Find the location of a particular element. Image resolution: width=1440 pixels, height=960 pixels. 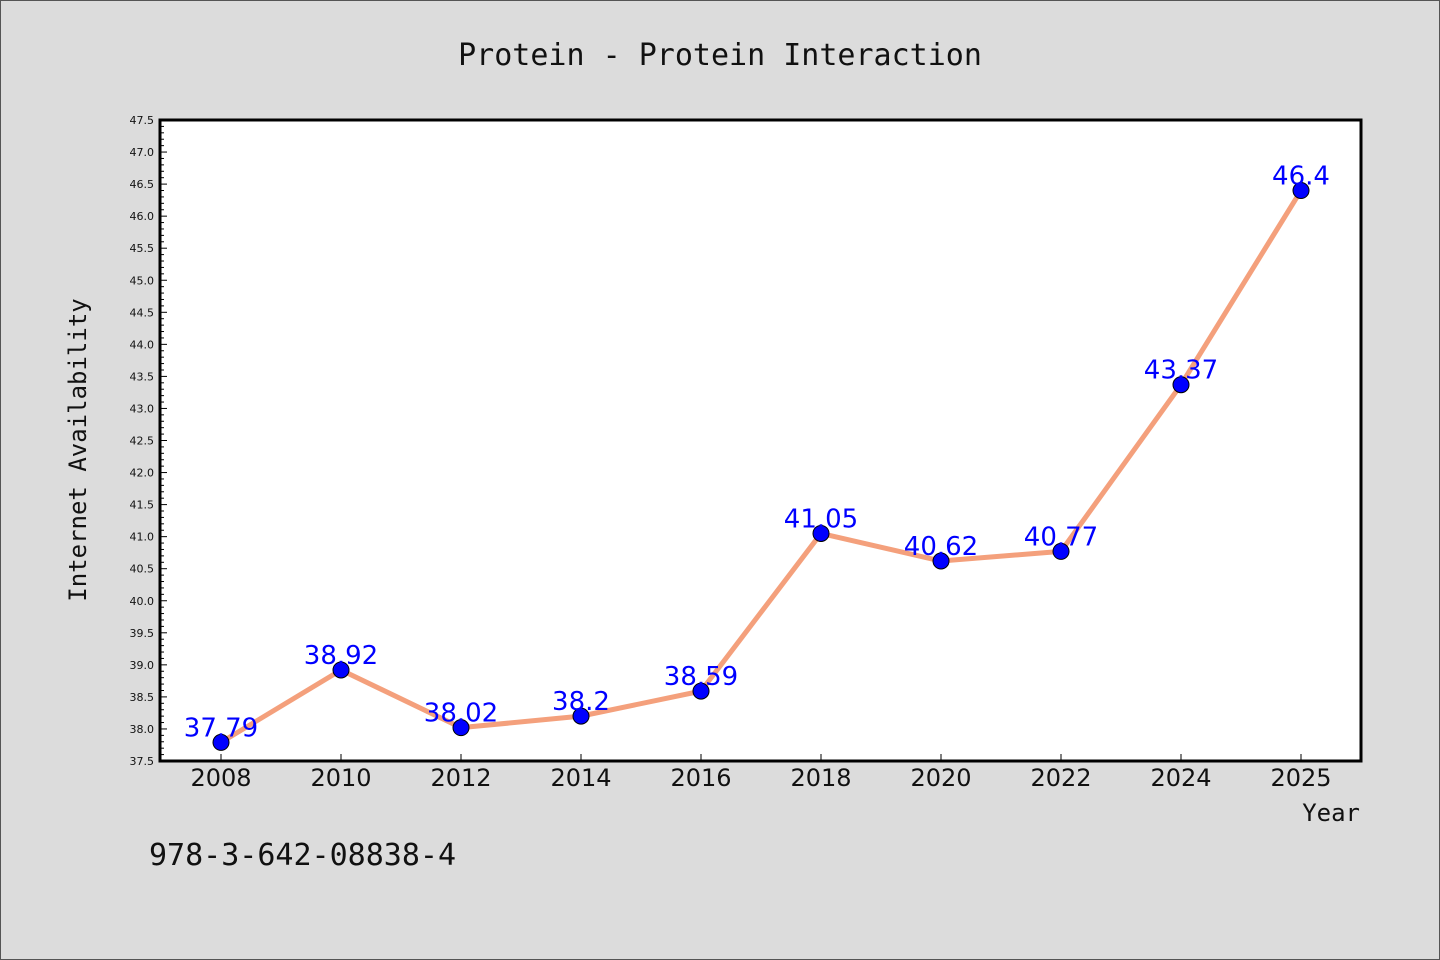

x-tick-label: 2016 is located at coordinates (700, 778).